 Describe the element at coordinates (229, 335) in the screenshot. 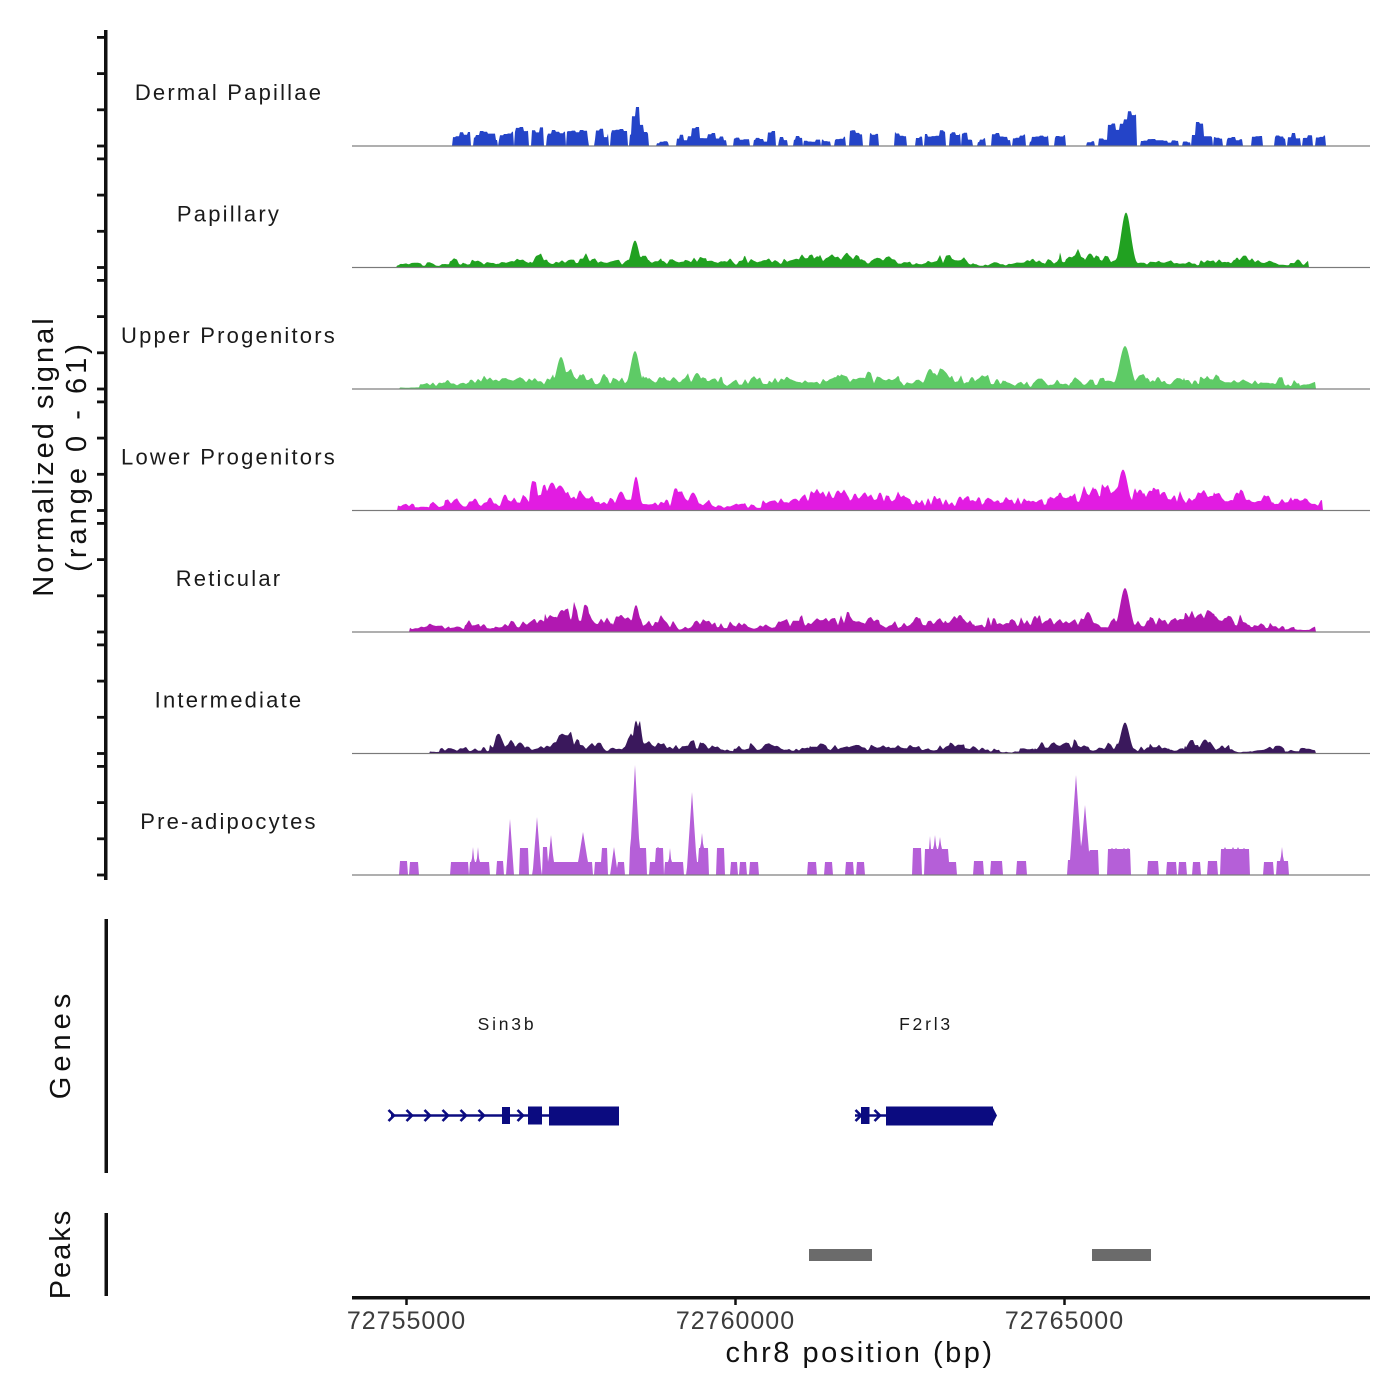

I see `svg-text: Upper Progenitors` at that location.